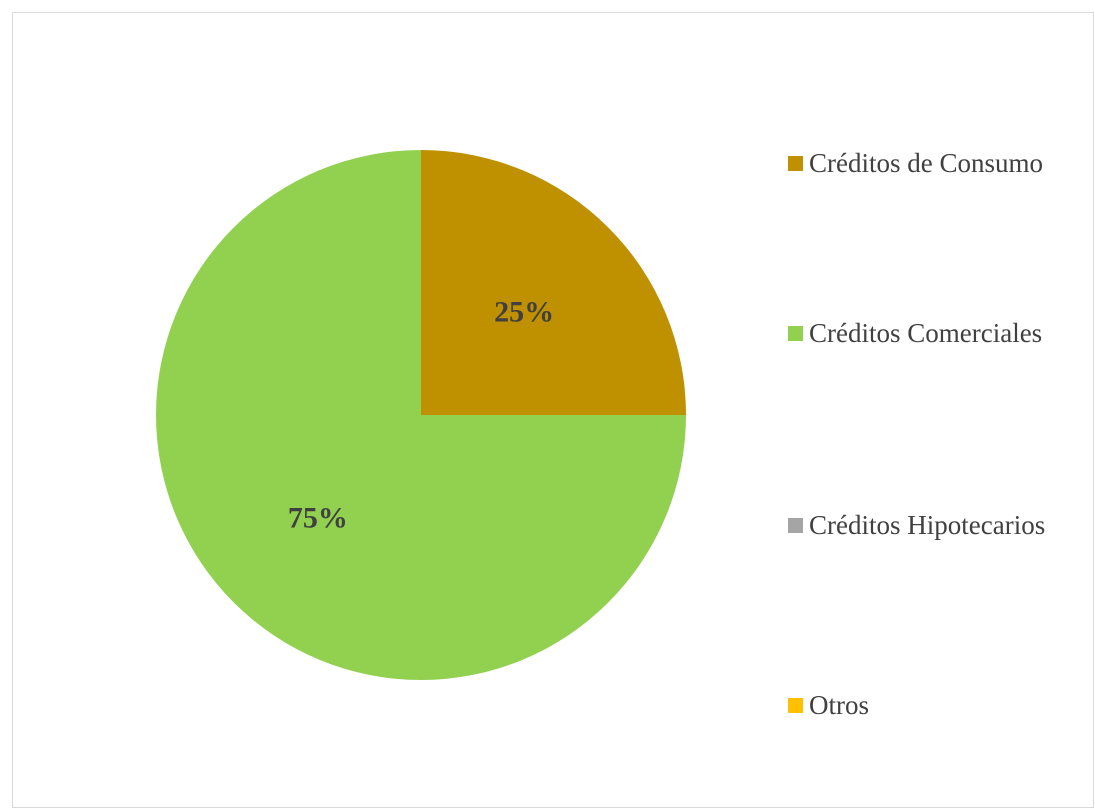 This screenshot has height=809, width=1095. I want to click on legend-item-creditos-comerciales: Créditos Comerciales, so click(915, 333).